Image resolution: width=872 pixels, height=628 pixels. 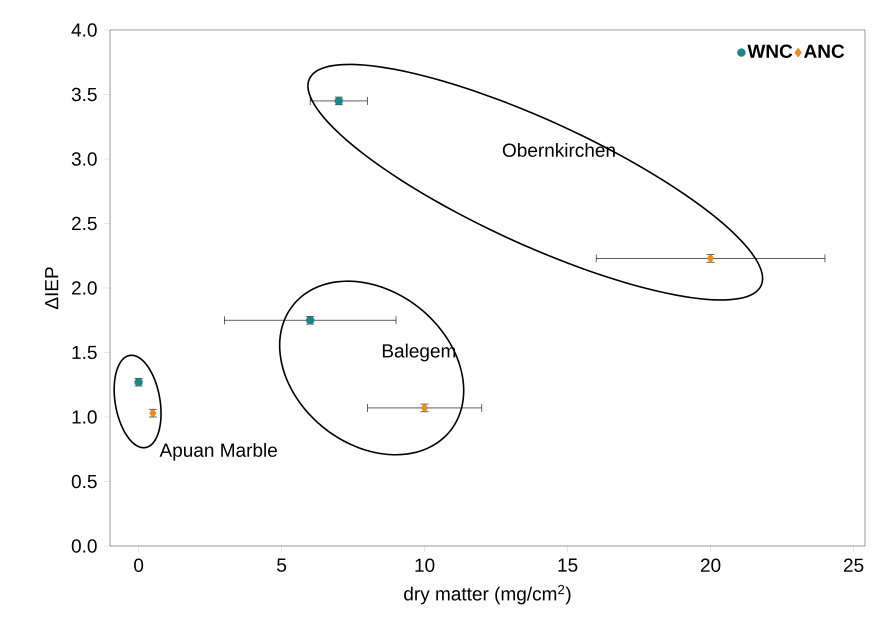 I want to click on y-tick-label: 3.0, so click(x=84, y=159).